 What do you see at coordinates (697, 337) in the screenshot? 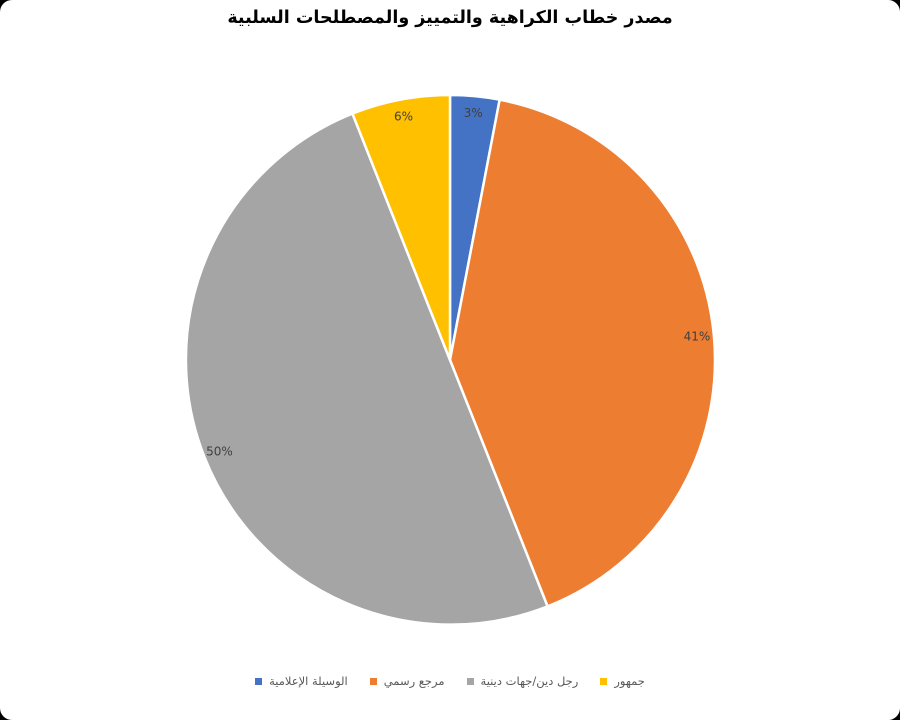
I see `pie-data-label-1: 41%` at bounding box center [697, 337].